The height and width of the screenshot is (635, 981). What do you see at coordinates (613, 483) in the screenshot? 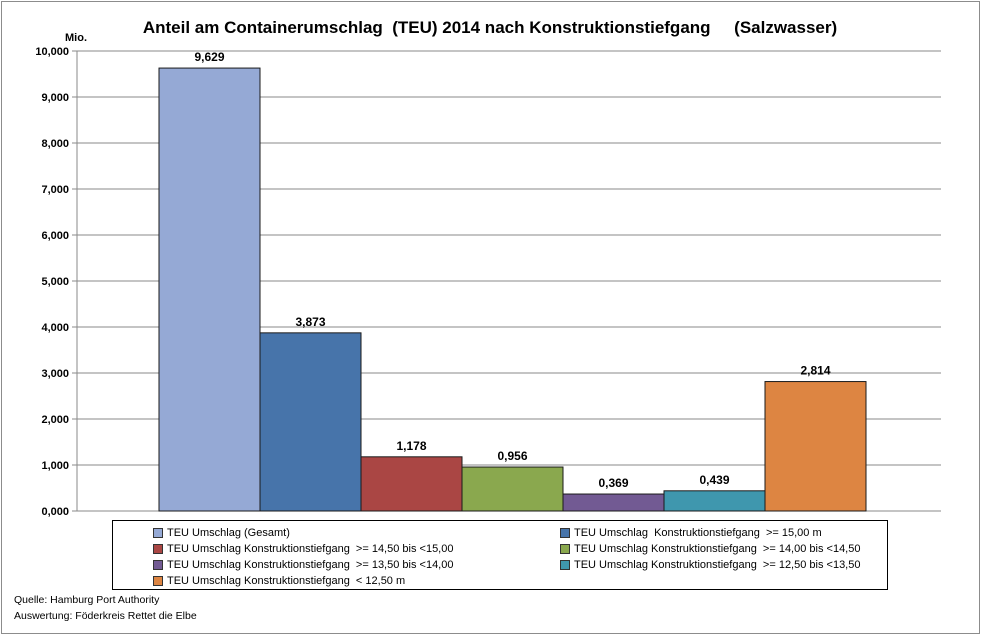
I see `bar-value-label: 0,369` at bounding box center [613, 483].